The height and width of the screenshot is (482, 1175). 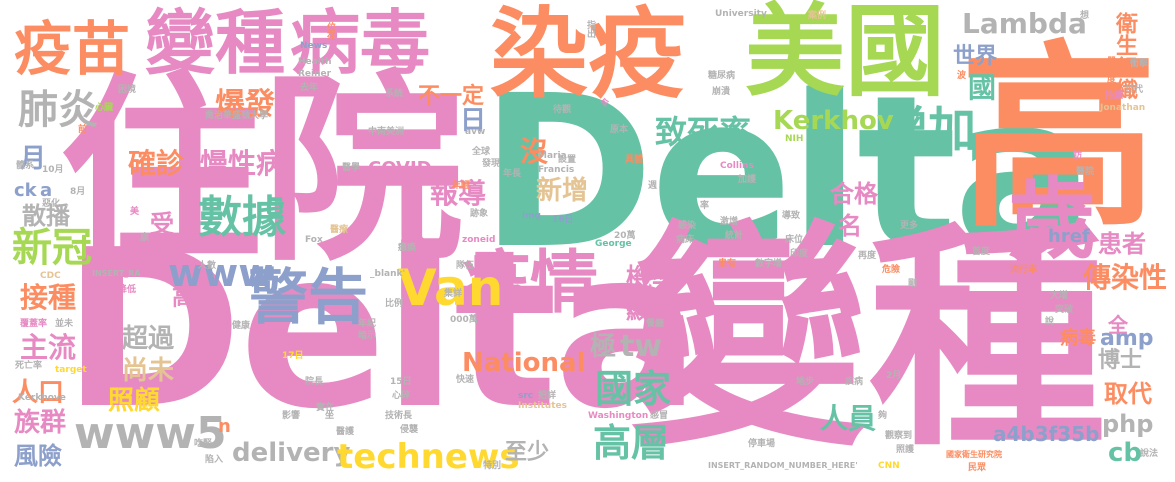 I want to click on word-cloud-word: 國家衛生研究院, so click(x=974, y=455).